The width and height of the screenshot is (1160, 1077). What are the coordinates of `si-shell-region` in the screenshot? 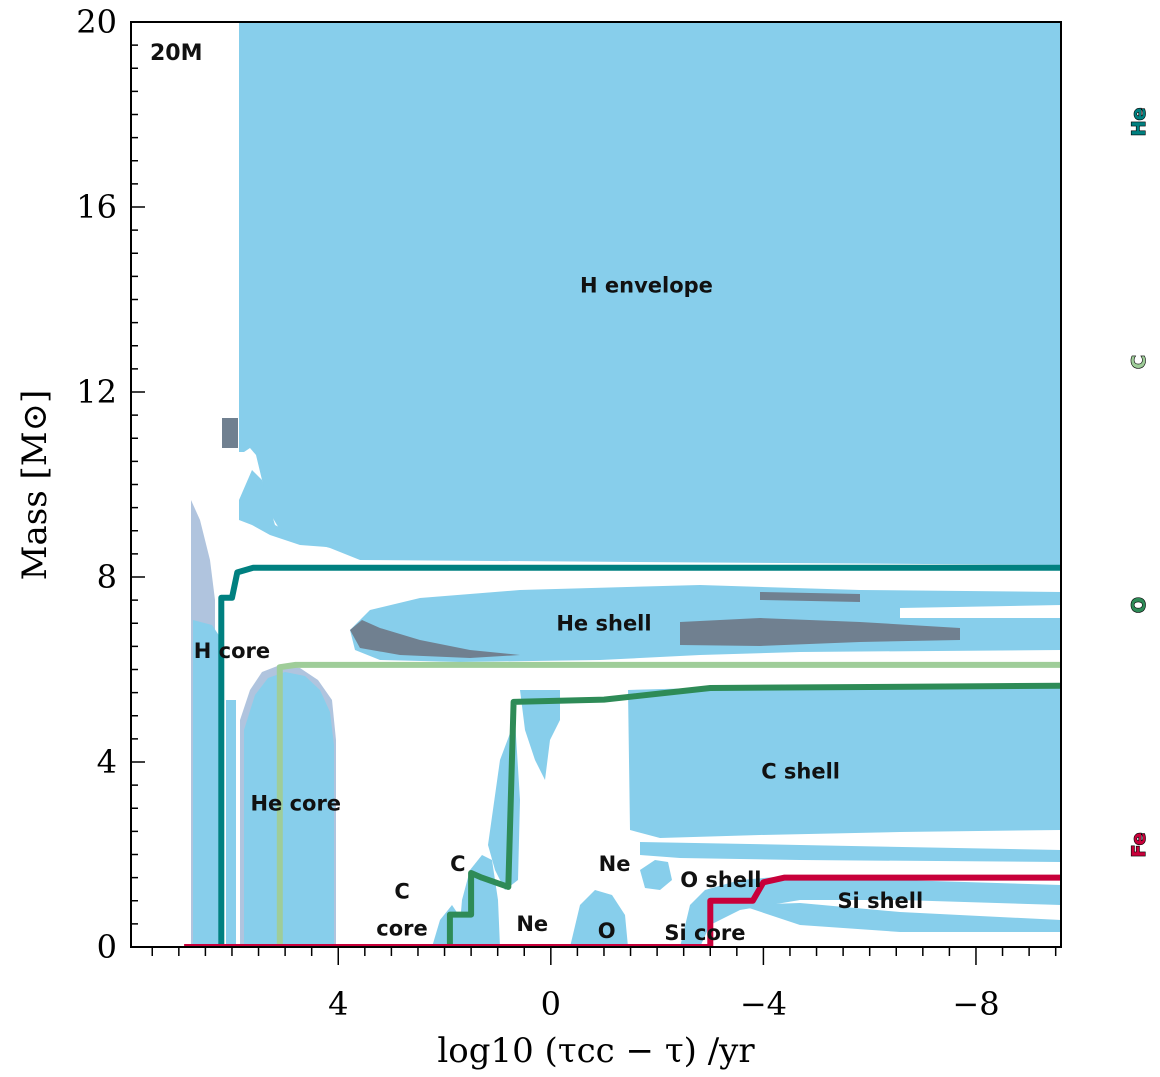 It's located at (900, 917).